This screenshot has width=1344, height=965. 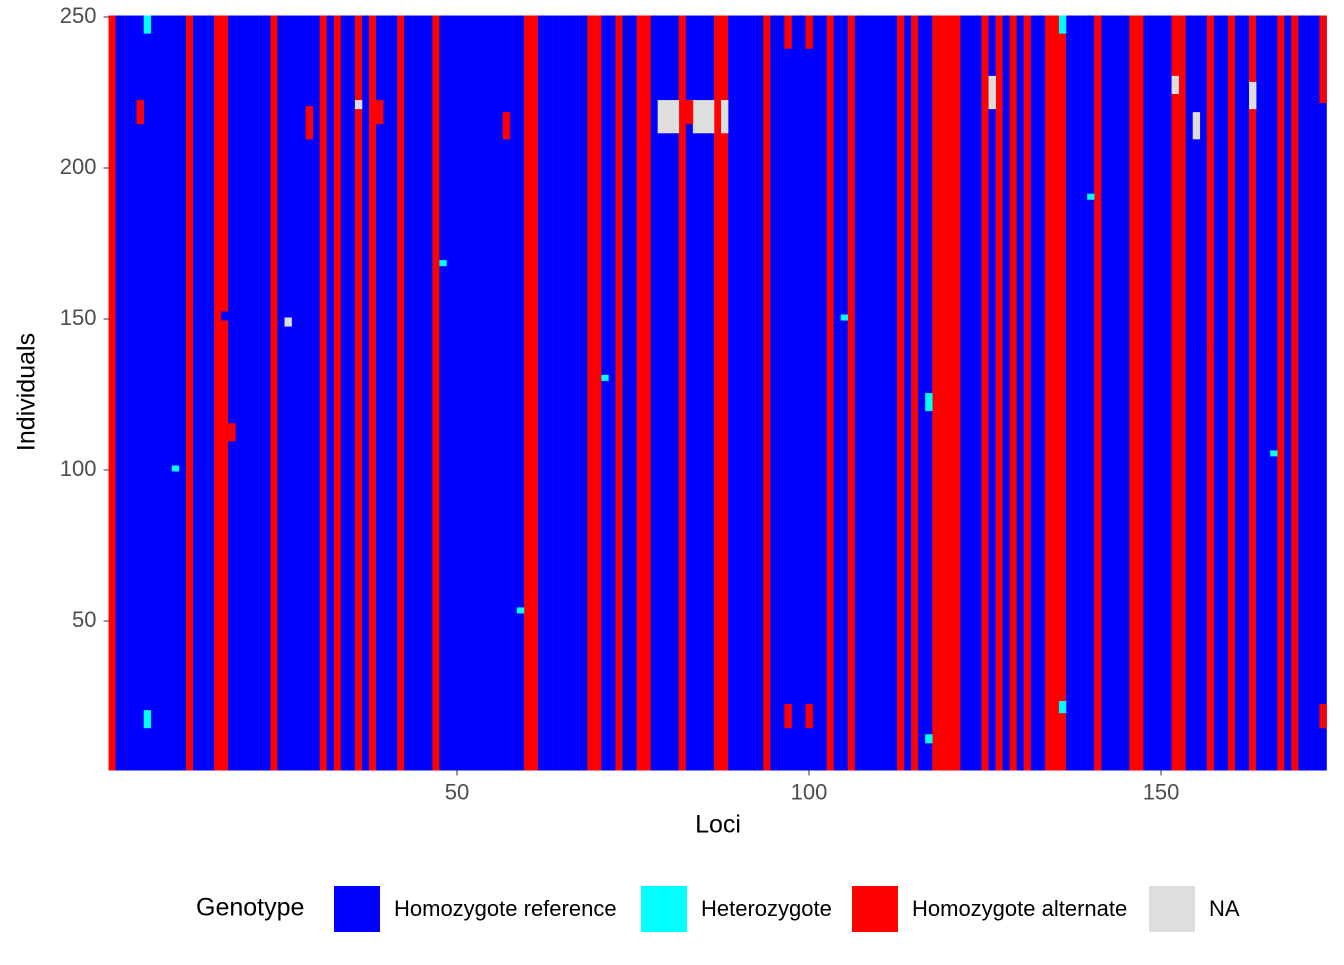 I want to click on y-tick-label: 200, so click(x=78, y=166).